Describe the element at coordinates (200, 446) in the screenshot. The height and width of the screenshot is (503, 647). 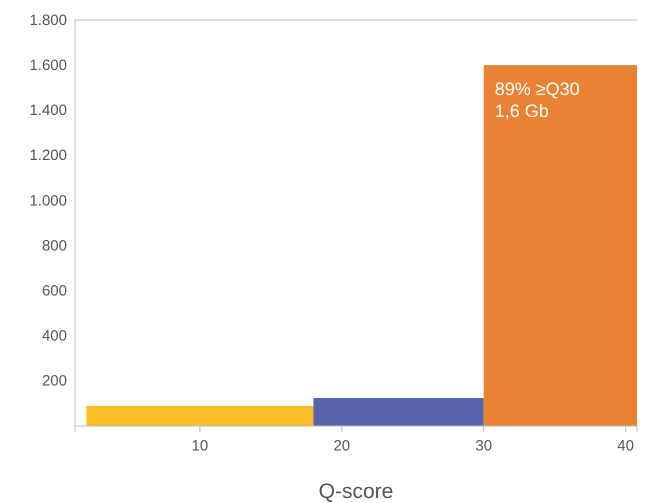
I see `x-tick-label: 10` at that location.